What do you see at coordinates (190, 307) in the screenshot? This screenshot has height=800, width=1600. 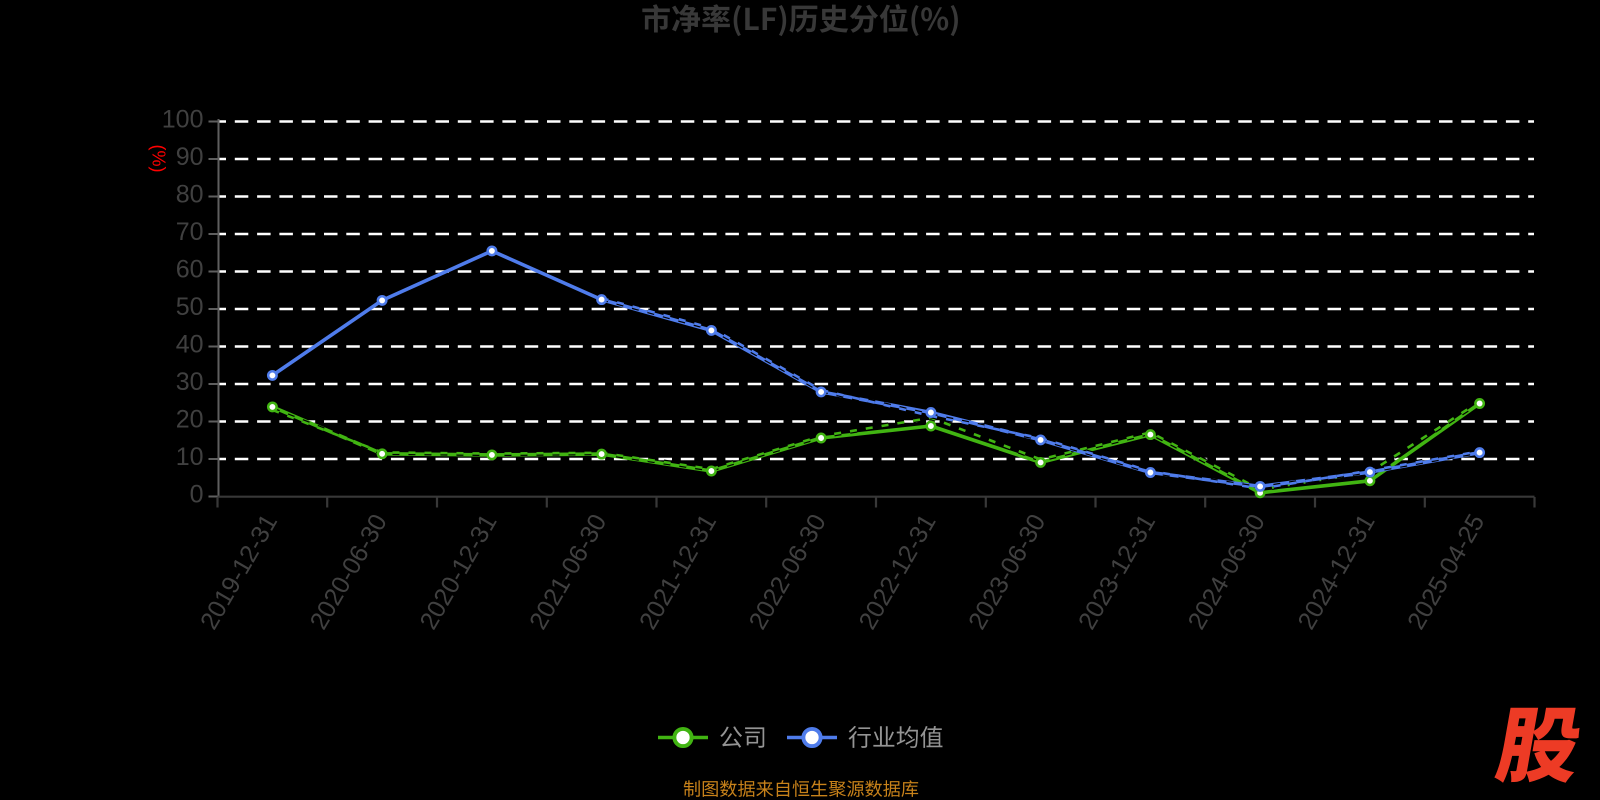 I see `svg-text: 50` at bounding box center [190, 307].